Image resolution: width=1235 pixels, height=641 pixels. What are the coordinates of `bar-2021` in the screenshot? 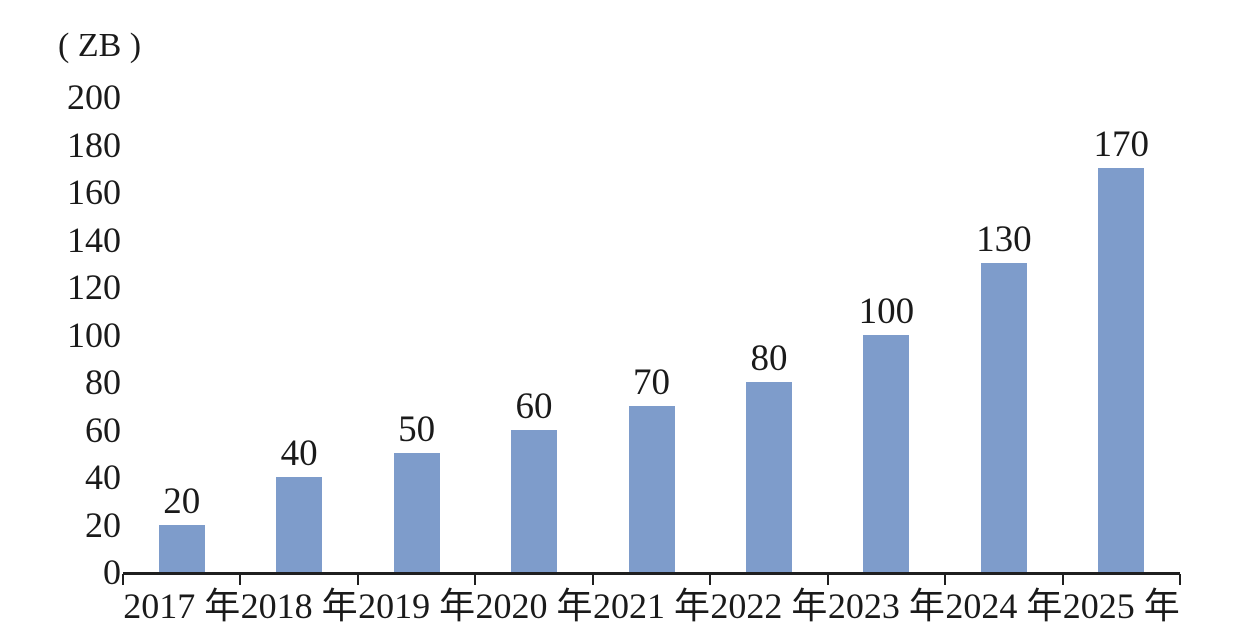 It's located at (651, 488).